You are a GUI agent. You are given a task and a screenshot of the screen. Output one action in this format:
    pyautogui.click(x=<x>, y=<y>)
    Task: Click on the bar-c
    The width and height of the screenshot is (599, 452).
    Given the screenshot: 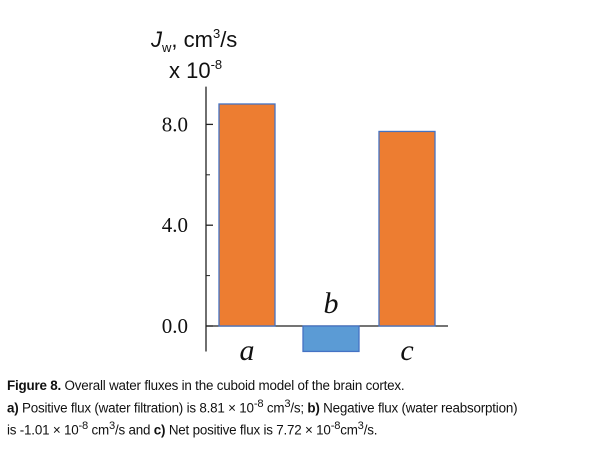 What is the action you would take?
    pyautogui.click(x=407, y=228)
    